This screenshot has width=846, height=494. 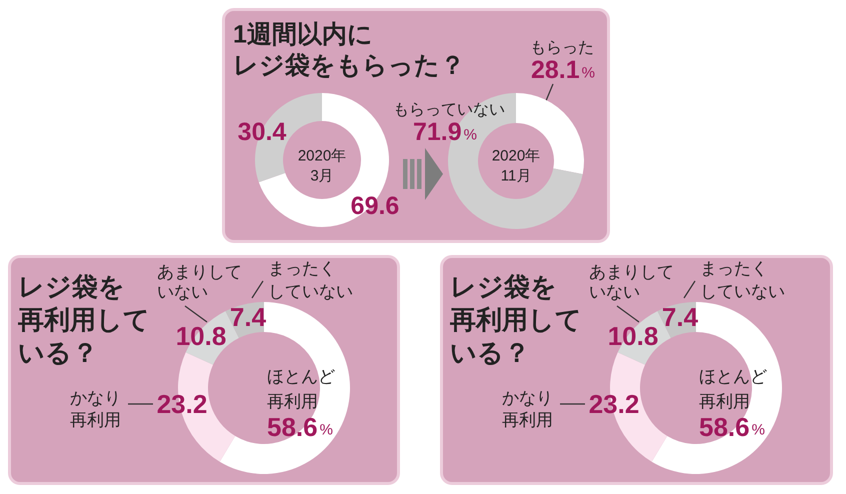 I want to click on text: 2020年11月, so click(x=516, y=166).